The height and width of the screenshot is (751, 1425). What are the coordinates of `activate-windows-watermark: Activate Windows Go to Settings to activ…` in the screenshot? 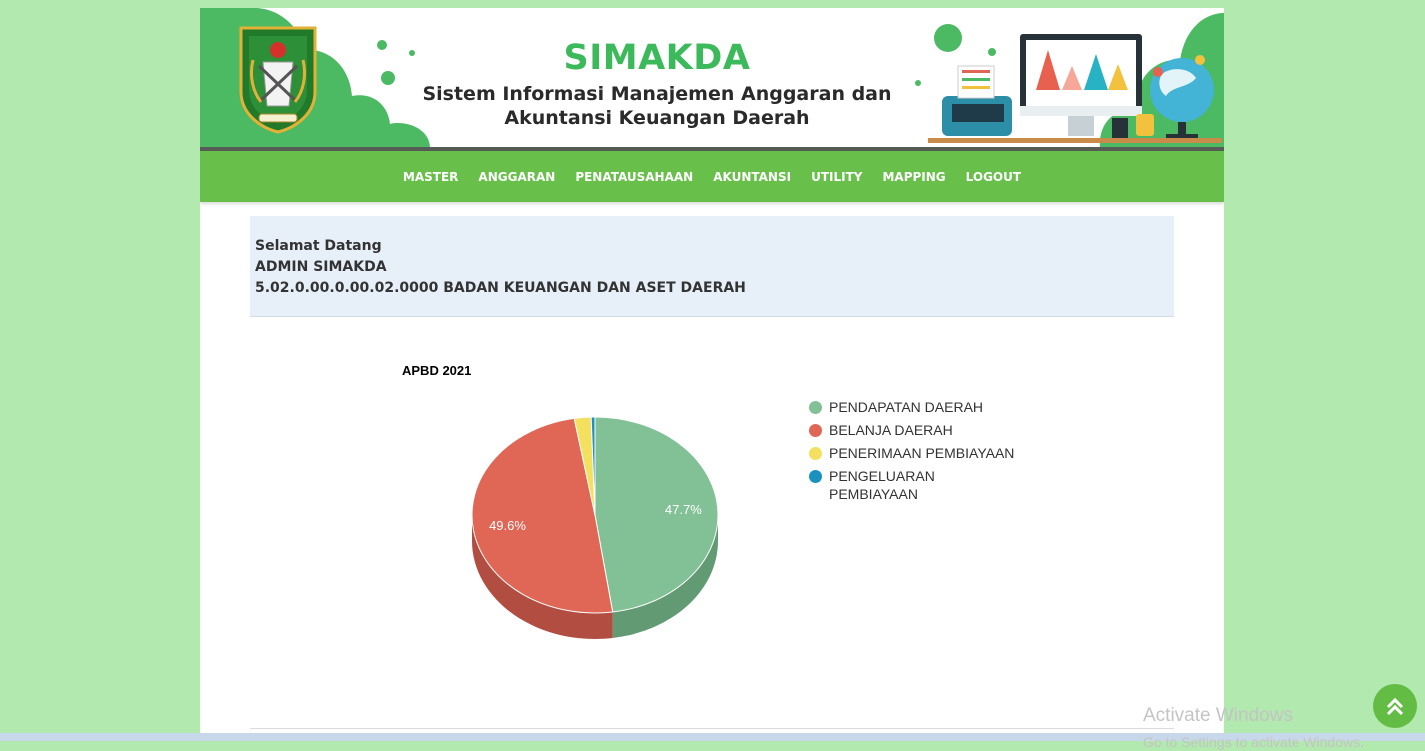 It's located at (1253, 728).